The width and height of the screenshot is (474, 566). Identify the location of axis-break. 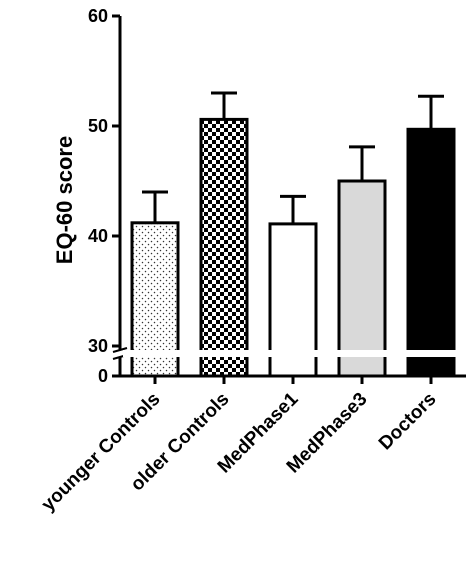
(296, 353).